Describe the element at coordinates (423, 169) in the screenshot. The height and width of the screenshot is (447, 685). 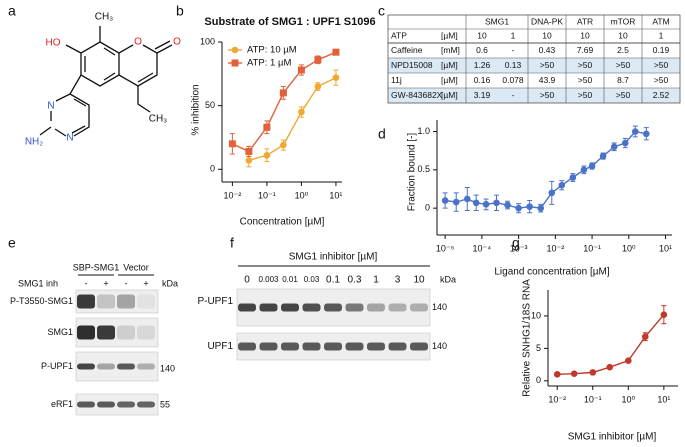
I see `y-tick-label: 0.5` at that location.